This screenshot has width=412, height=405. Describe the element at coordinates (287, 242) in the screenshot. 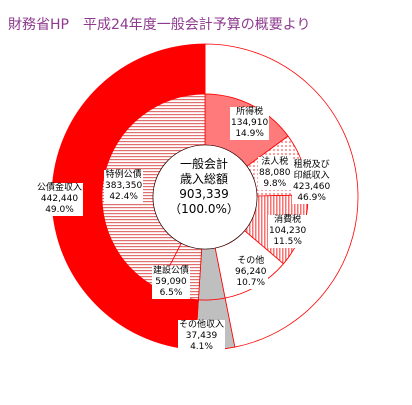

I see `label-consumption-tax-percent: 11.5%` at that location.